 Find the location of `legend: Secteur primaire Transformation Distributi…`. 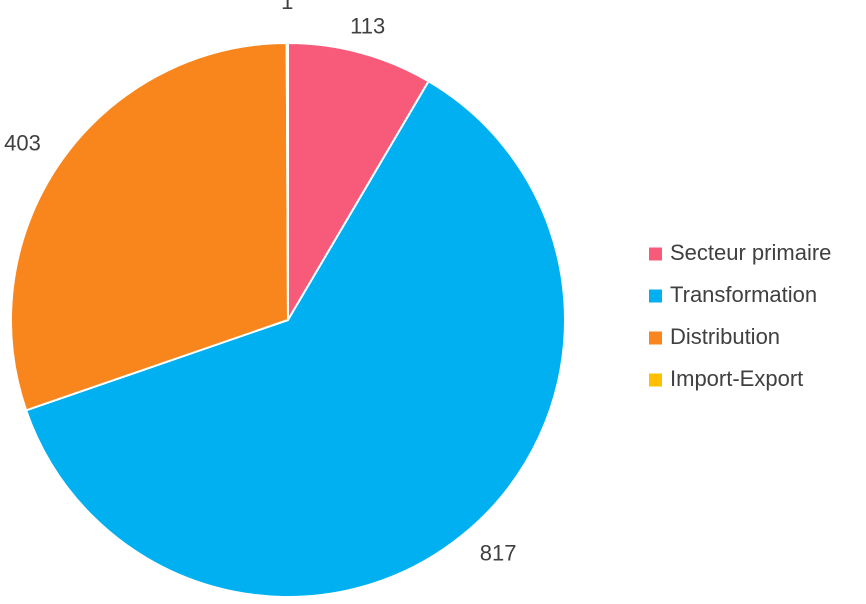

legend: Secteur primaire Transformation Distributi… is located at coordinates (740, 315).